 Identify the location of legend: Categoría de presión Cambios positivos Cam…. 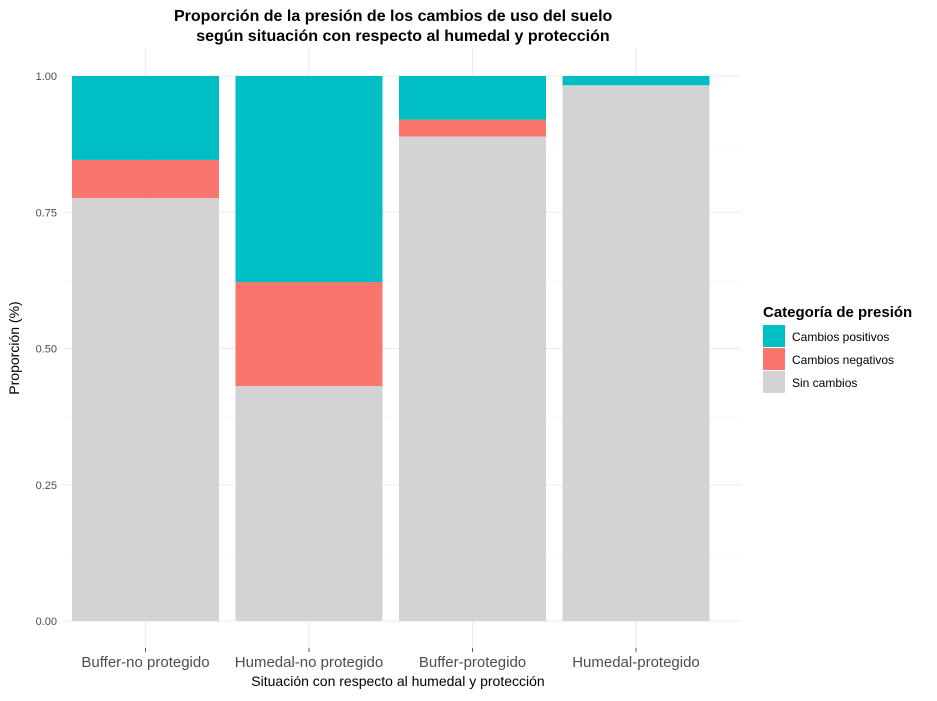
(837, 348).